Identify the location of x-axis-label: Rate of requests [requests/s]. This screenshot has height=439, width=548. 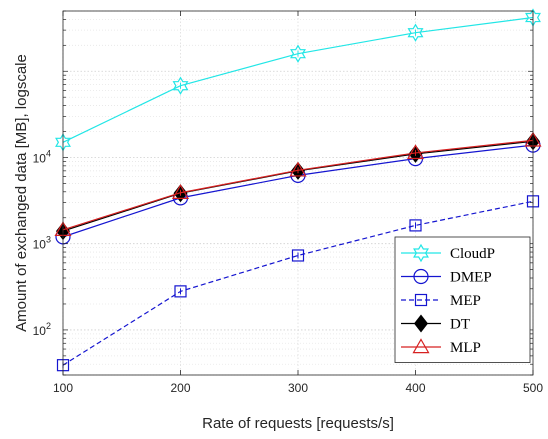
(298, 423).